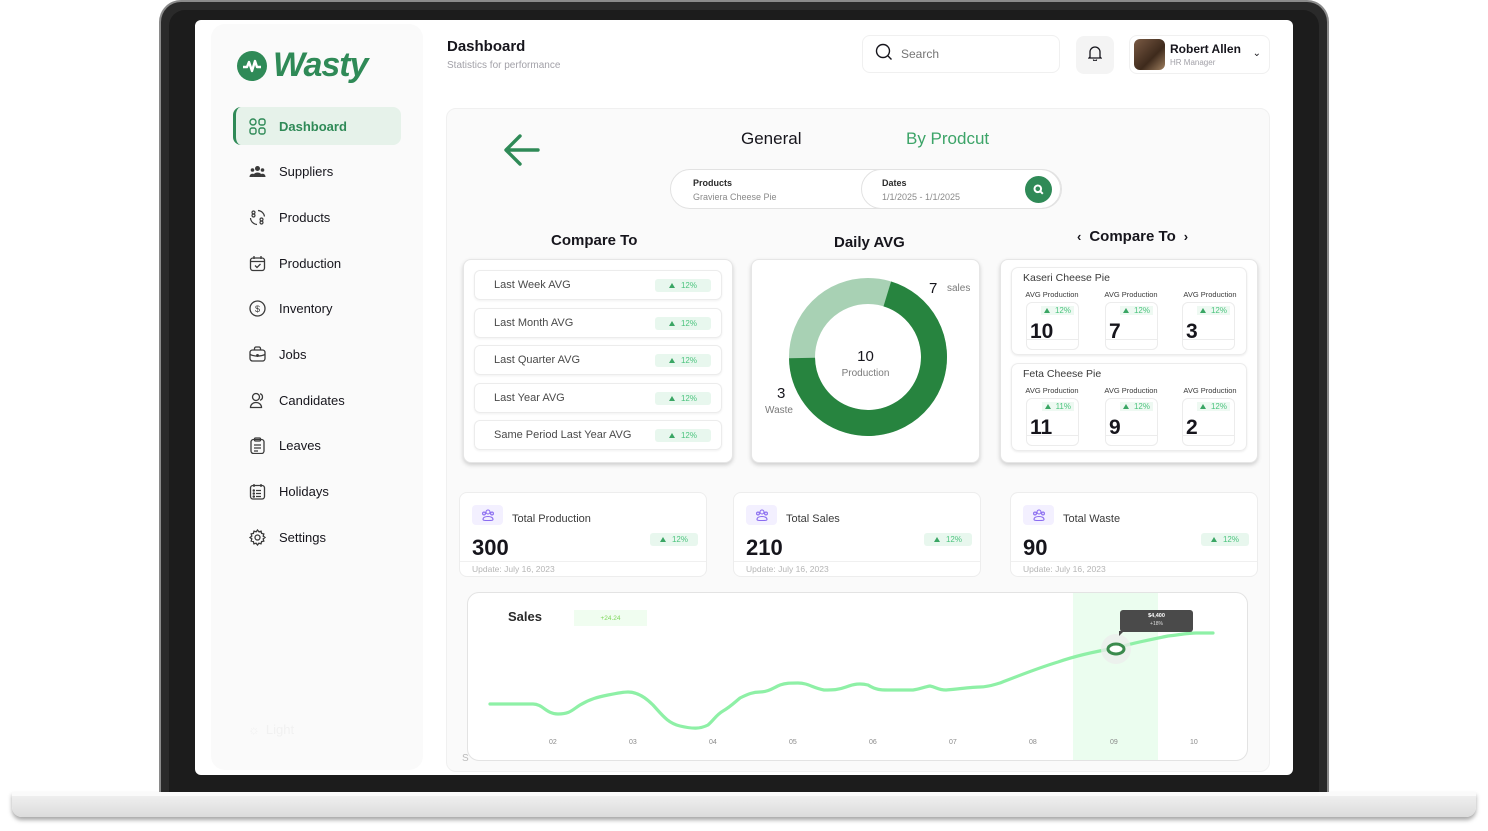 This screenshot has height=831, width=1488. I want to click on sidebar-item-settings: Settings, so click(317, 537).